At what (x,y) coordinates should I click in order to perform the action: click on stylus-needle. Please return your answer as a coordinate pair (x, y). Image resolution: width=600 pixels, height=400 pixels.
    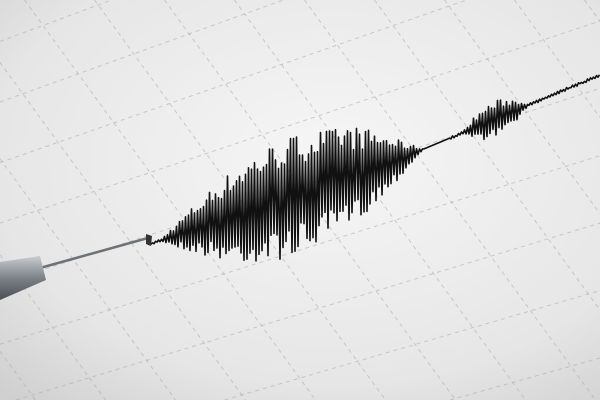
    Looking at the image, I should click on (94, 253).